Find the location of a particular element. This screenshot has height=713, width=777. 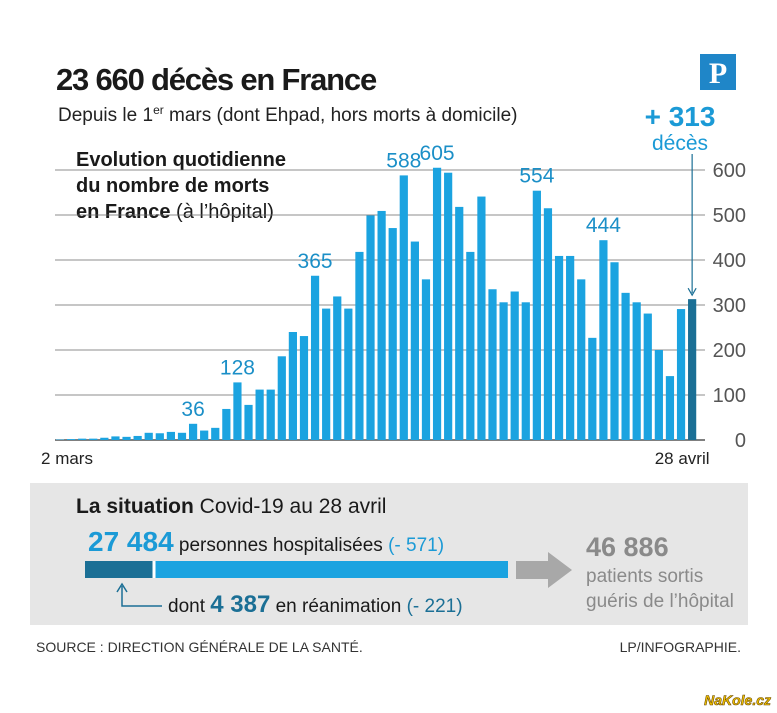

hospitalised-bar is located at coordinates (296, 569).